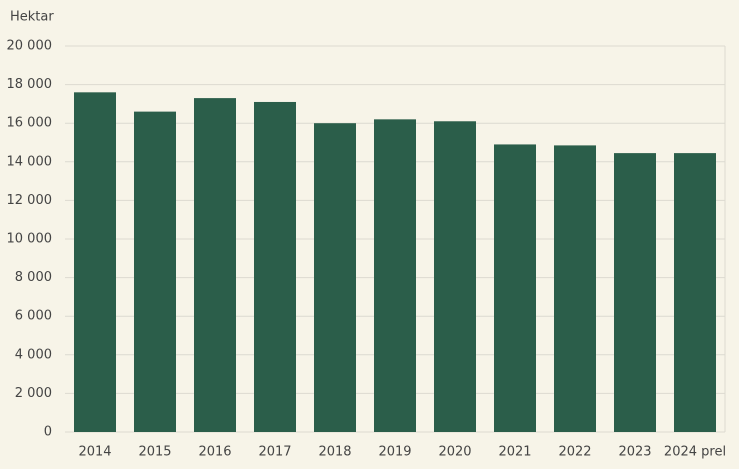  I want to click on x-tick-label: 2018, so click(334, 452).